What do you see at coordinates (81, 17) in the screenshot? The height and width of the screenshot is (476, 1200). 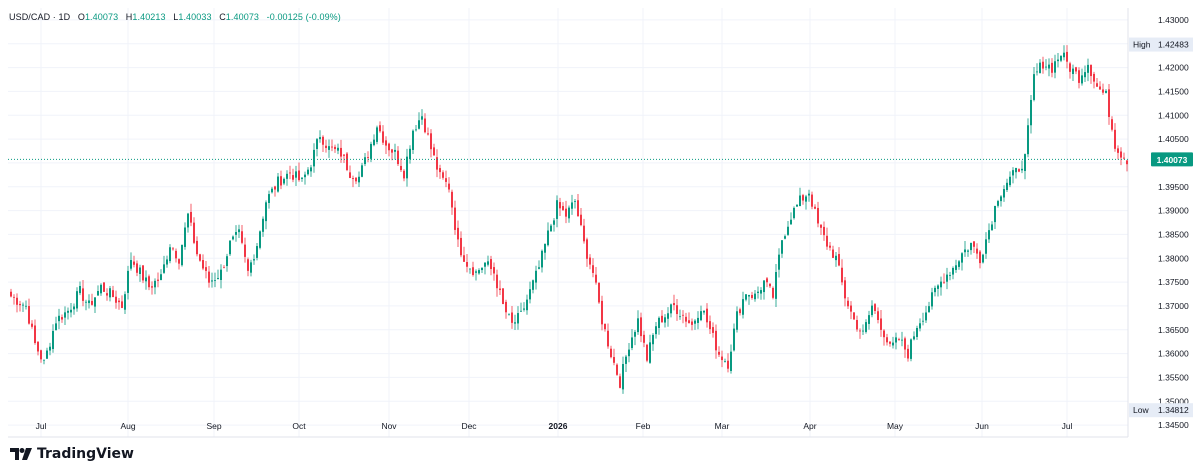 I see `open-label: O` at bounding box center [81, 17].